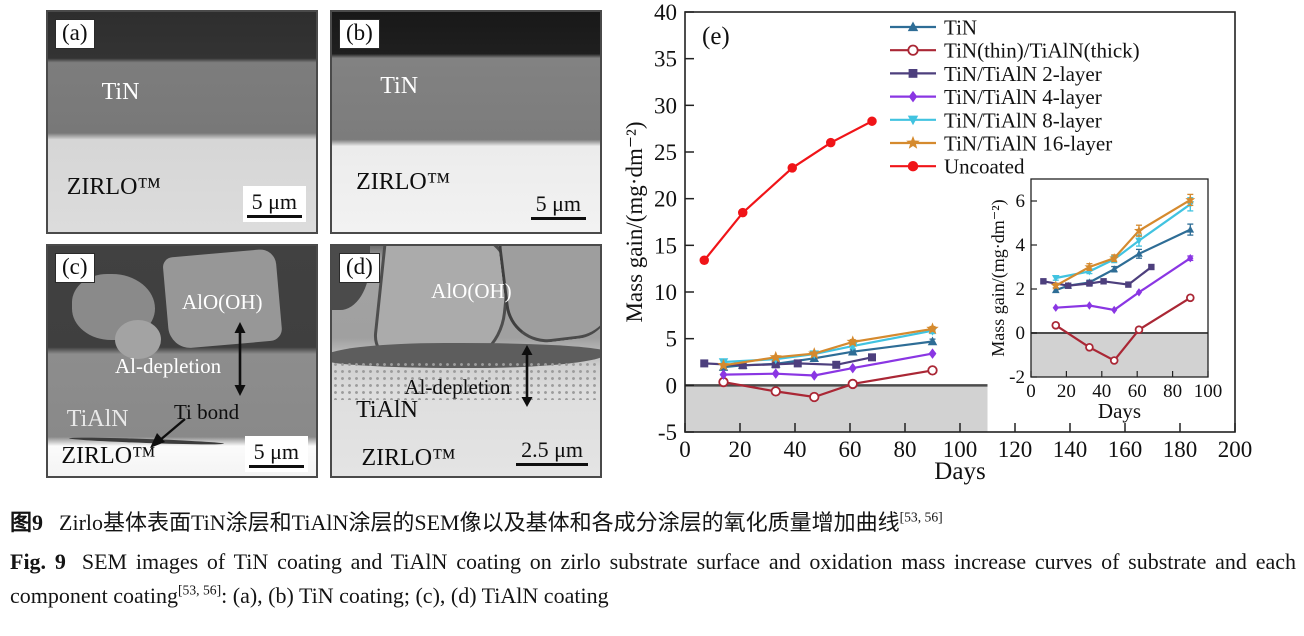  What do you see at coordinates (667, 432) in the screenshot?
I see `svg-text: -5` at bounding box center [667, 432].